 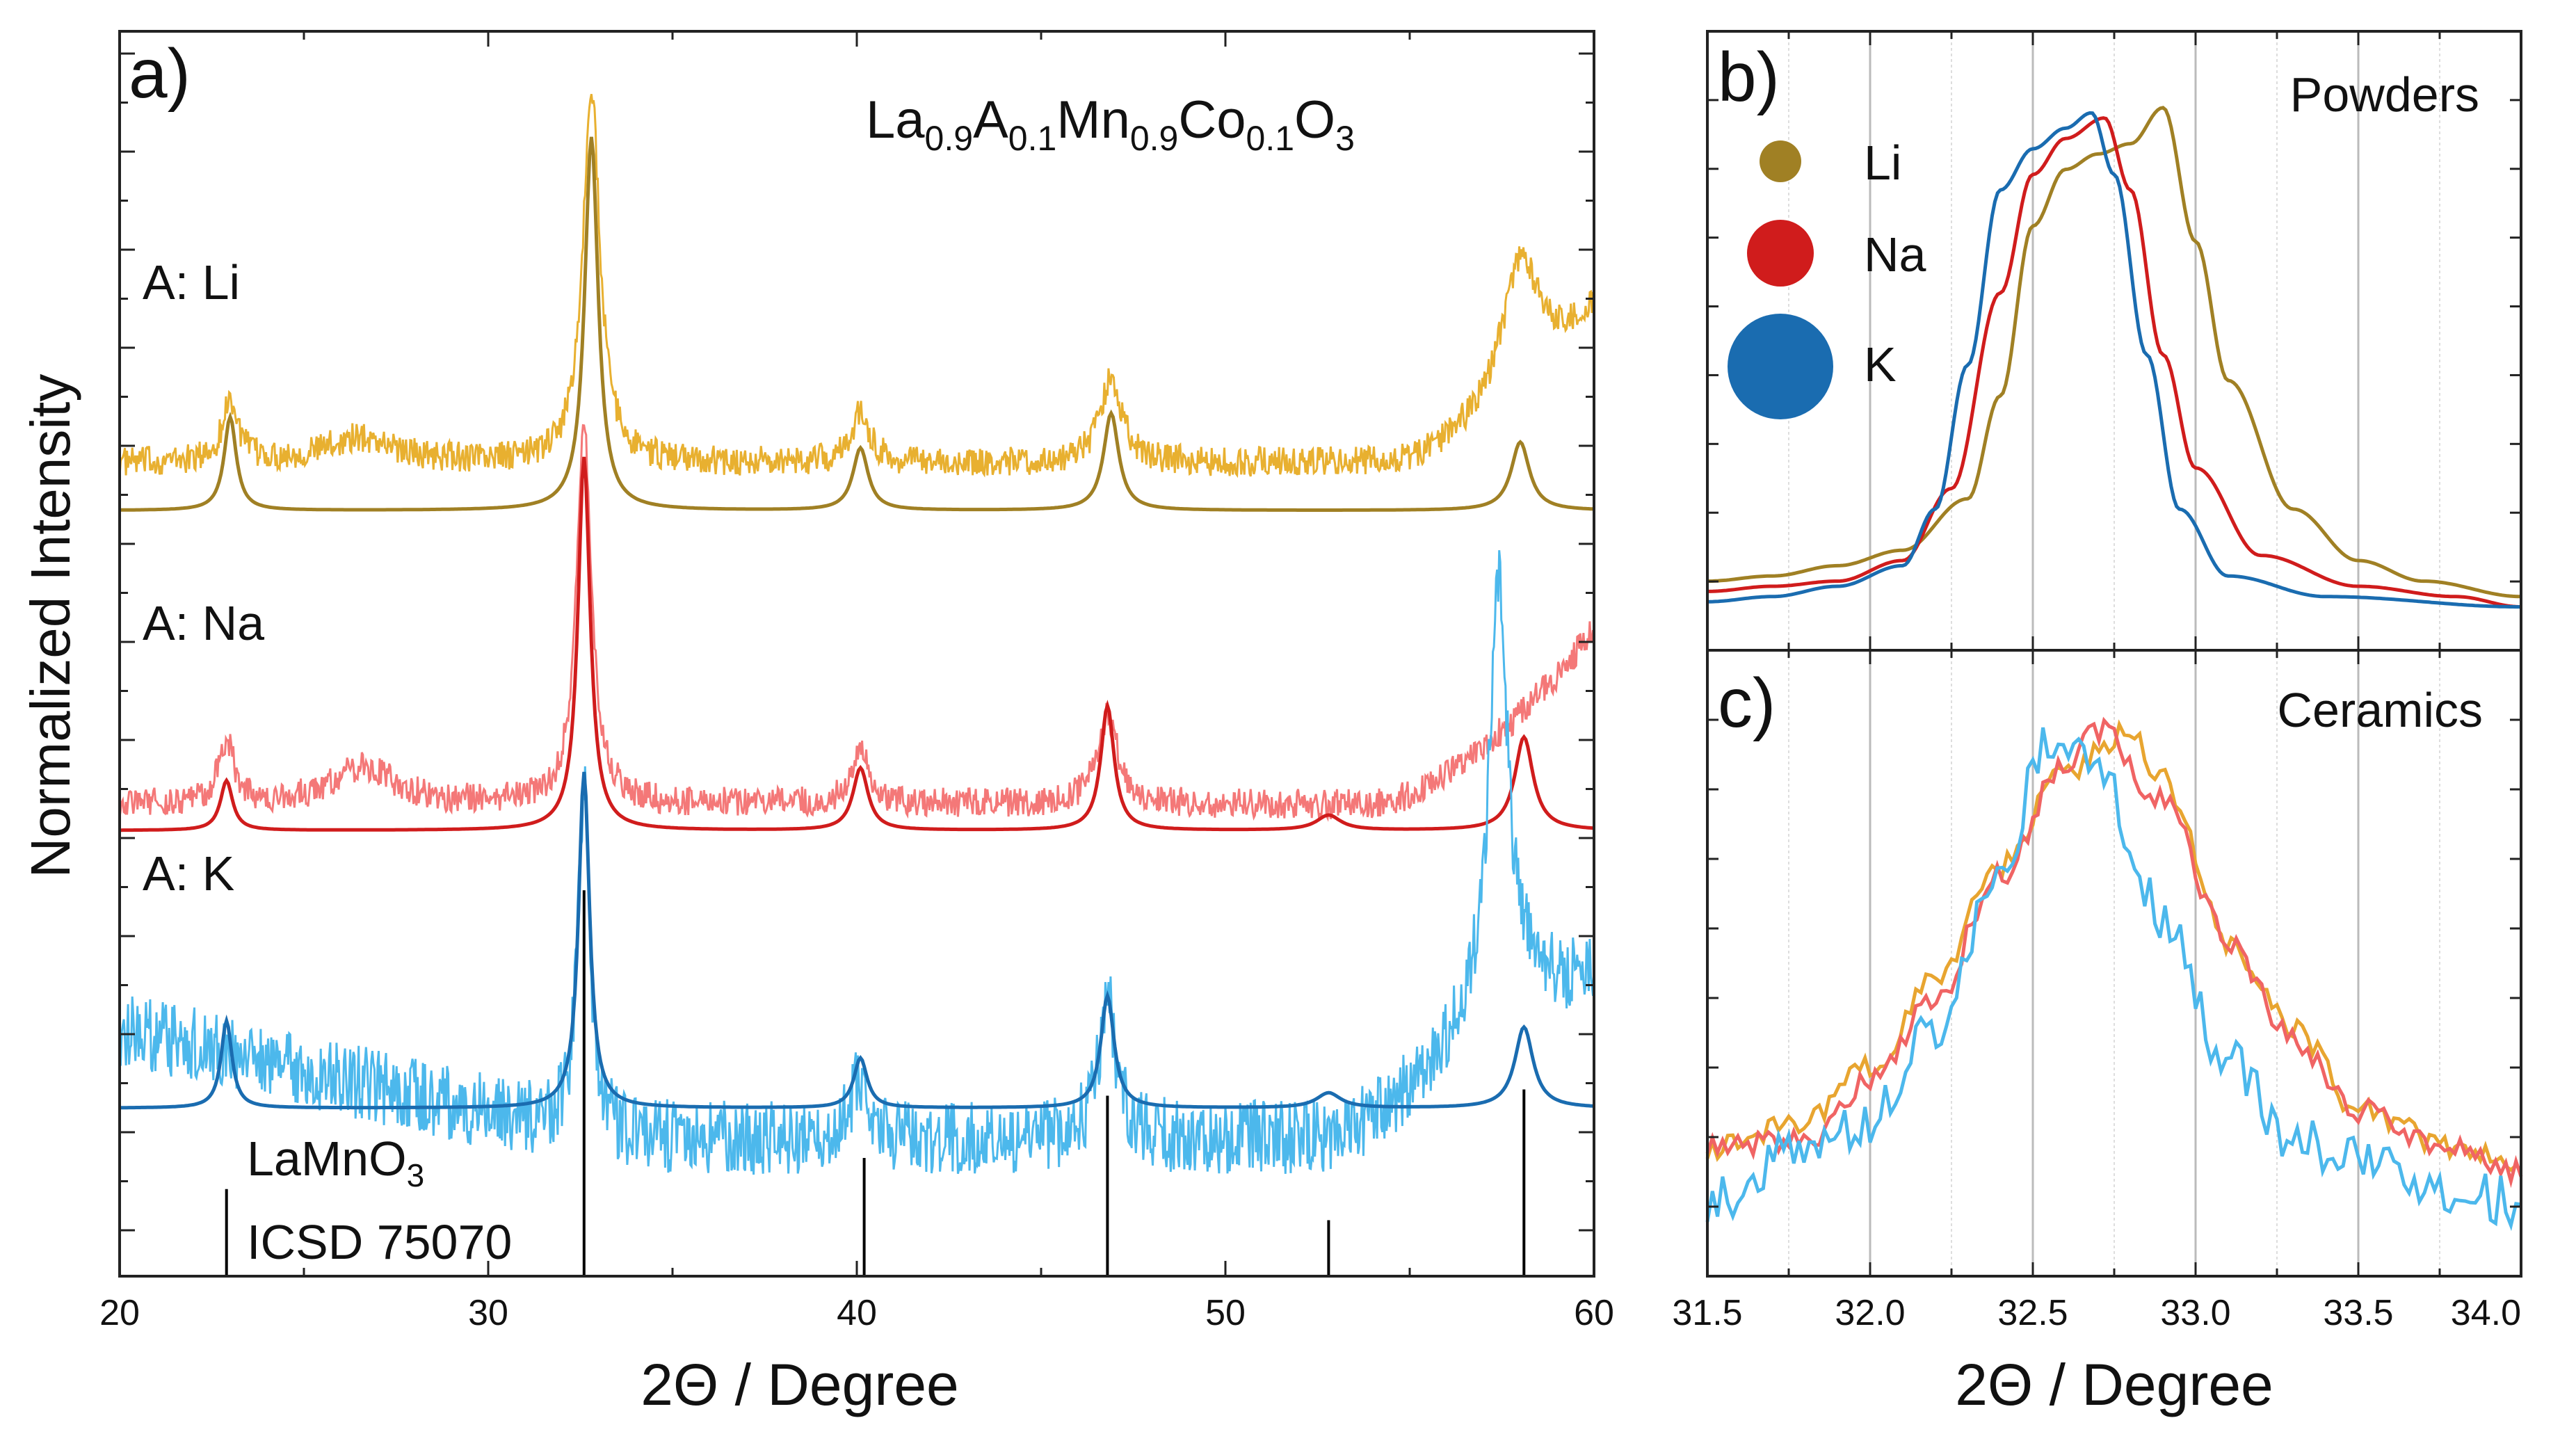 I want to click on curve-ali-powder, so click(x=857, y=324).